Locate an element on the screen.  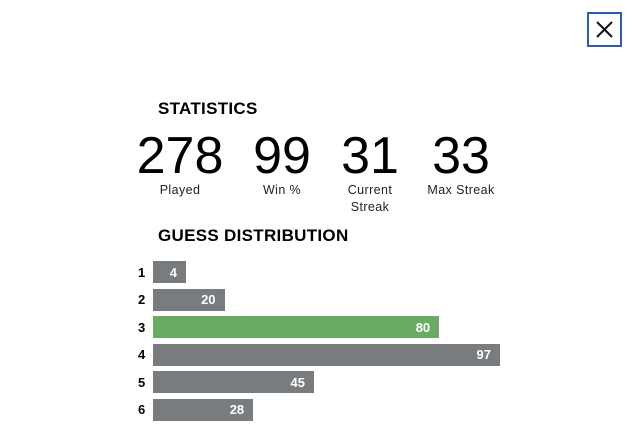
close-button is located at coordinates (604, 29).